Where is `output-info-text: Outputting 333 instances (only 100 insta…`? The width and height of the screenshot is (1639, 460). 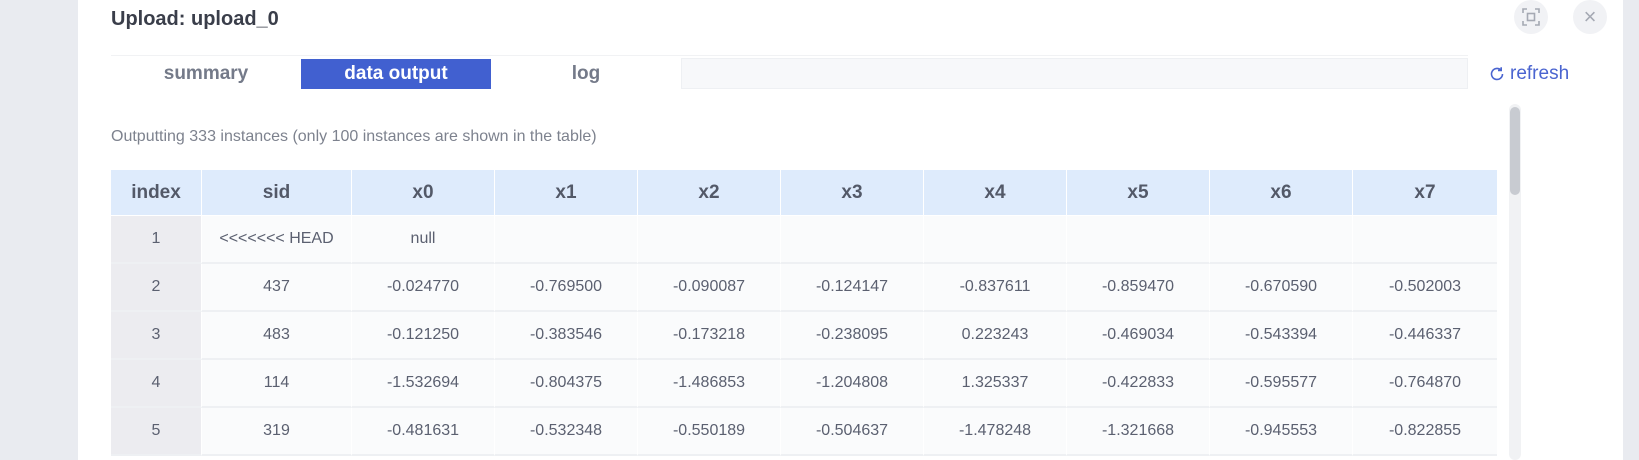 output-info-text: Outputting 333 instances (only 100 insta… is located at coordinates (354, 136).